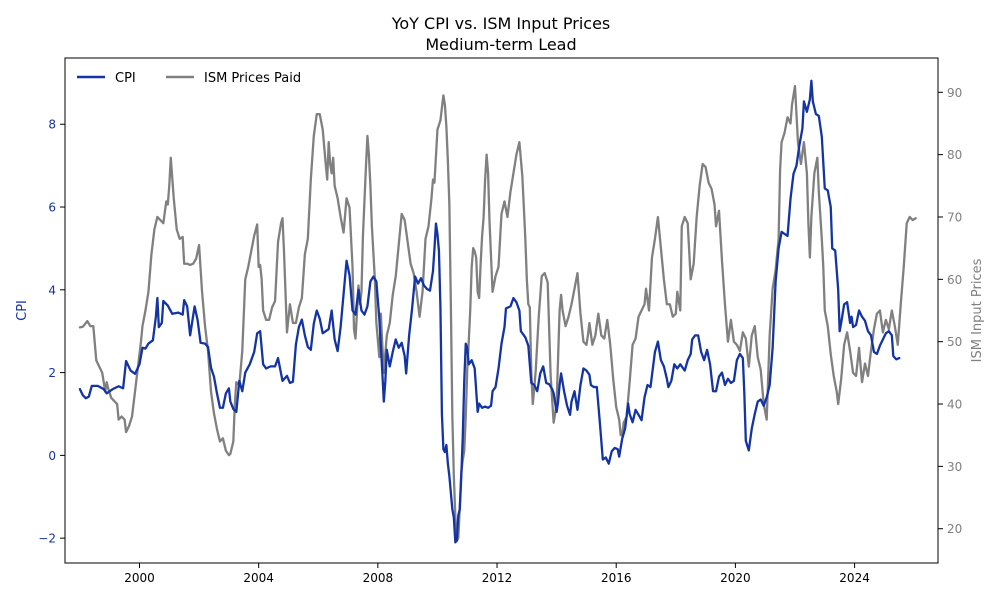 This screenshot has width=1000, height=600. I want to click on x-tick-label: 2020, so click(735, 578).